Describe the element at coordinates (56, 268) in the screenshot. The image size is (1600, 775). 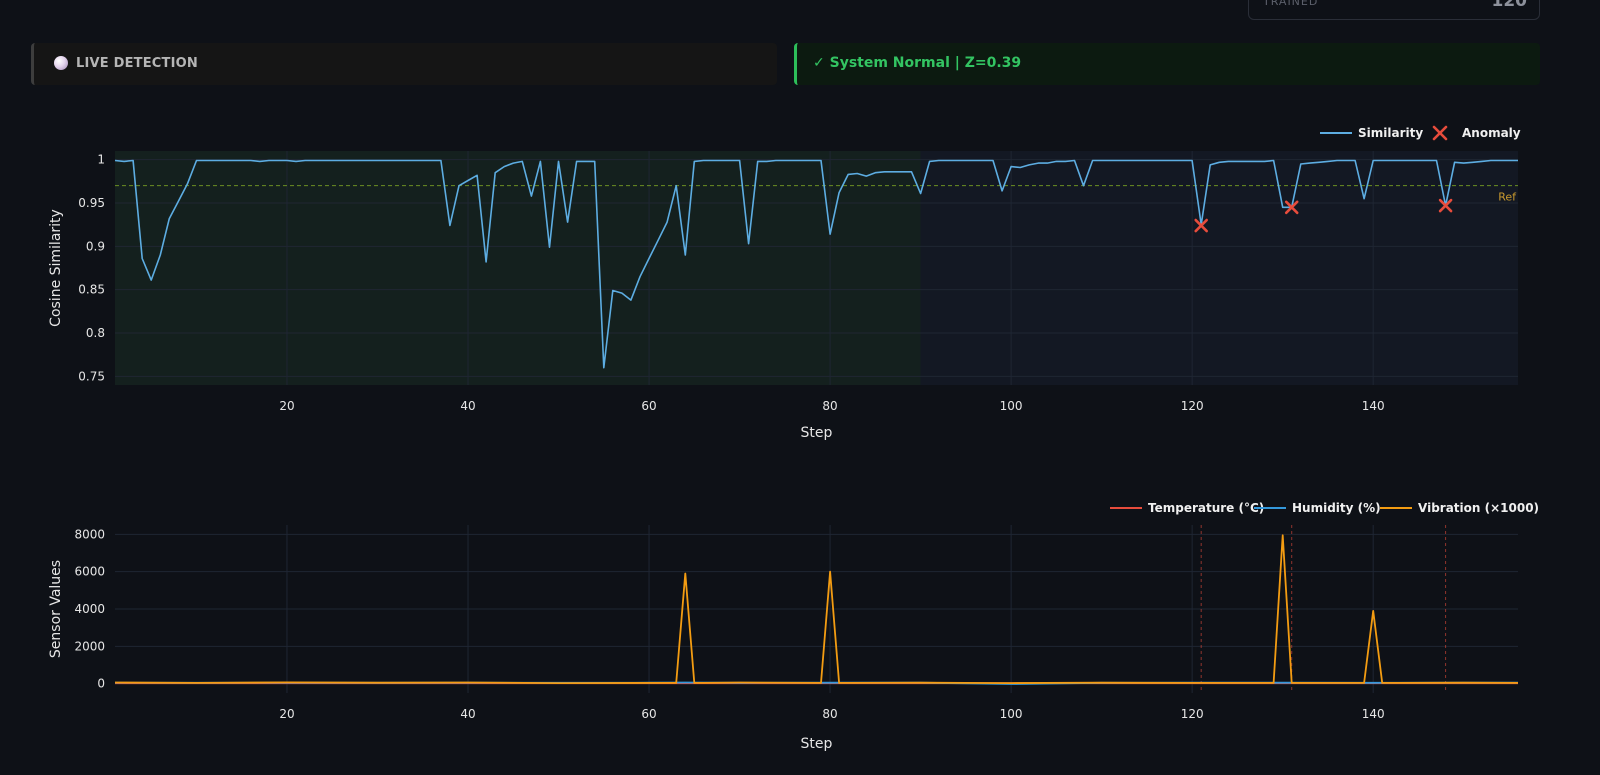
I see `y-axis-title: Cosine Similarity` at that location.